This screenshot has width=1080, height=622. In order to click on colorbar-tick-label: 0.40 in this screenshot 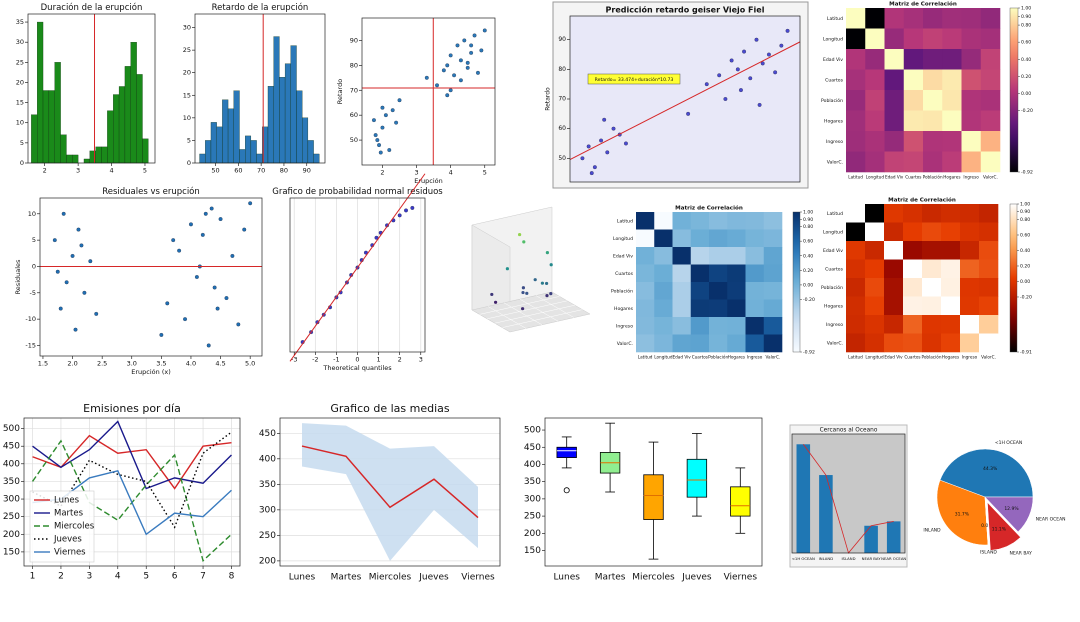, I will do `click(808, 256)`.